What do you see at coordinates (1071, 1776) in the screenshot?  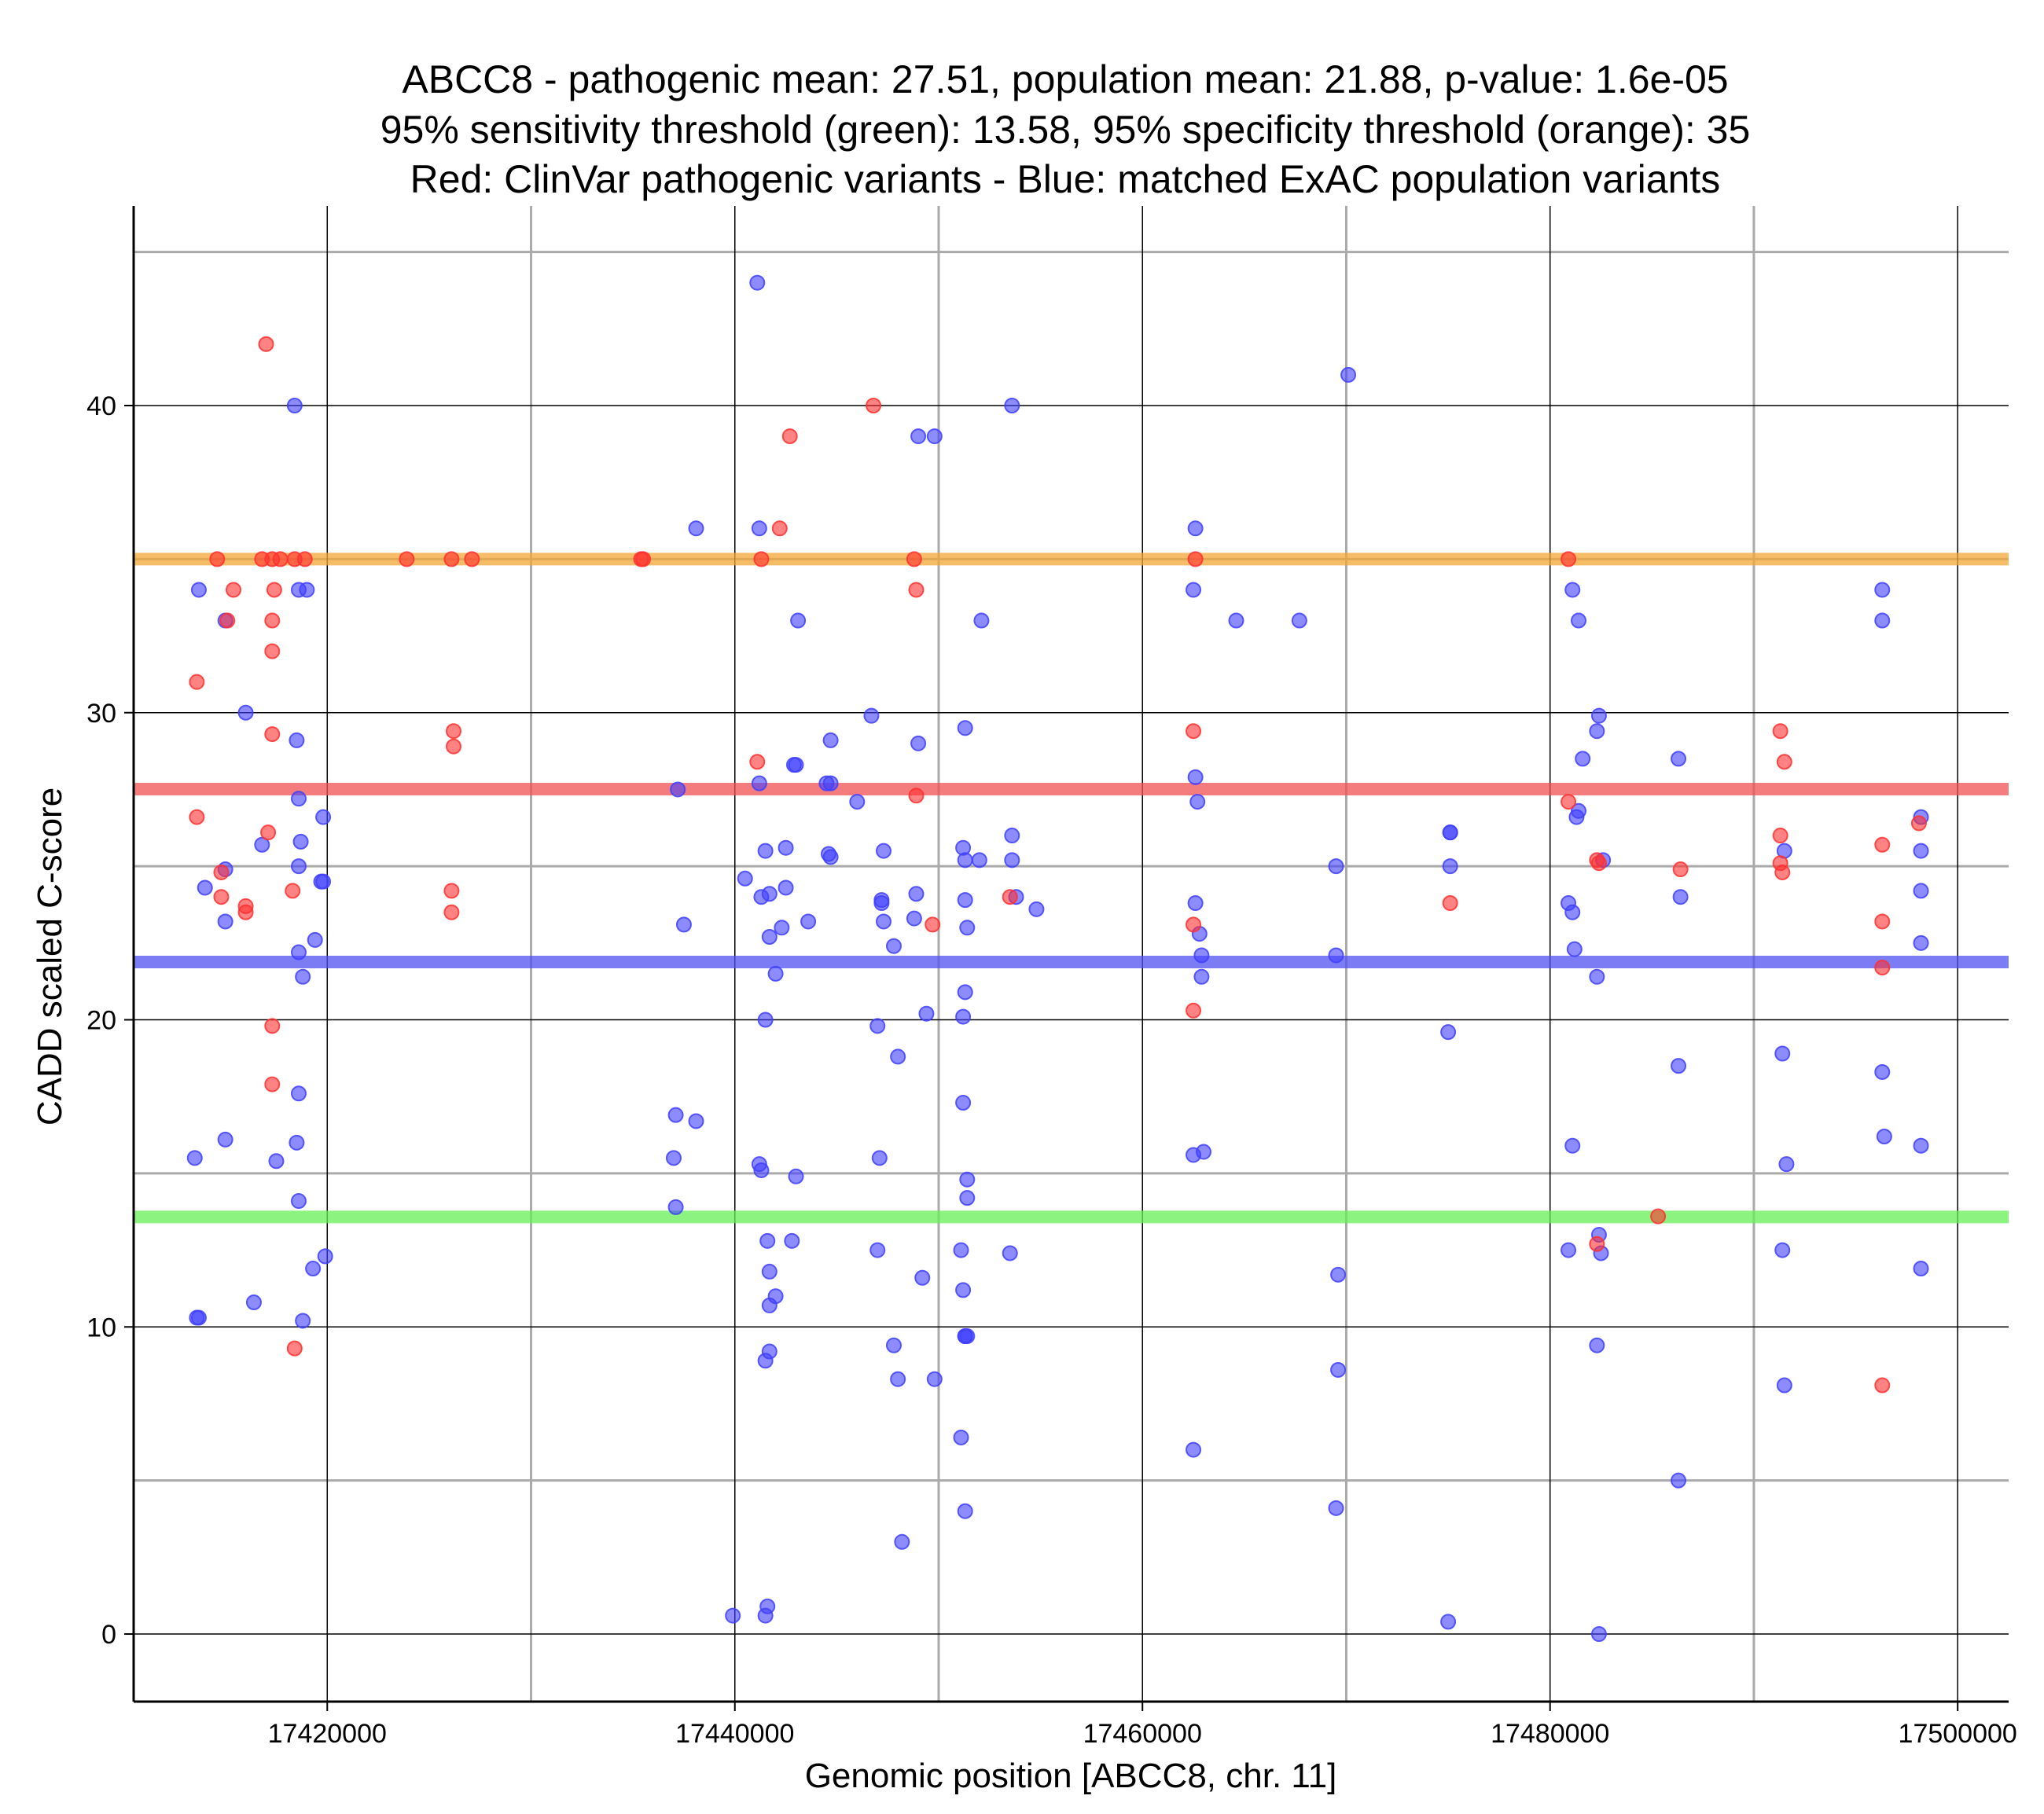 I see `x-axis-title: Genomic position [ABCC8, chr. 11]` at bounding box center [1071, 1776].